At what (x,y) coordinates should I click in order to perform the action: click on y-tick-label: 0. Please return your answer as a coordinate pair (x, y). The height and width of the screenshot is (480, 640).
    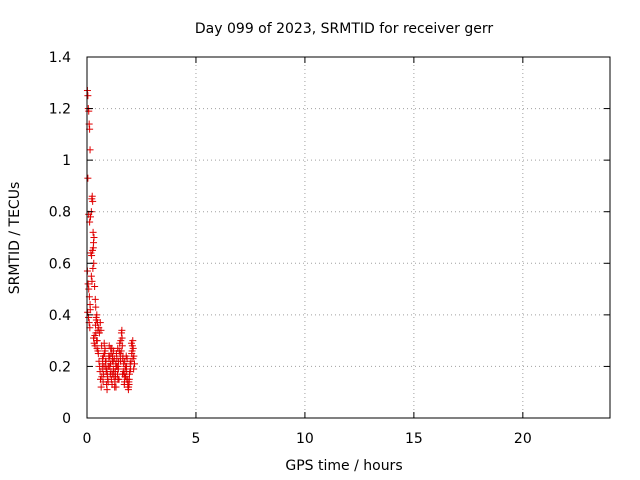
    Looking at the image, I should click on (66, 419).